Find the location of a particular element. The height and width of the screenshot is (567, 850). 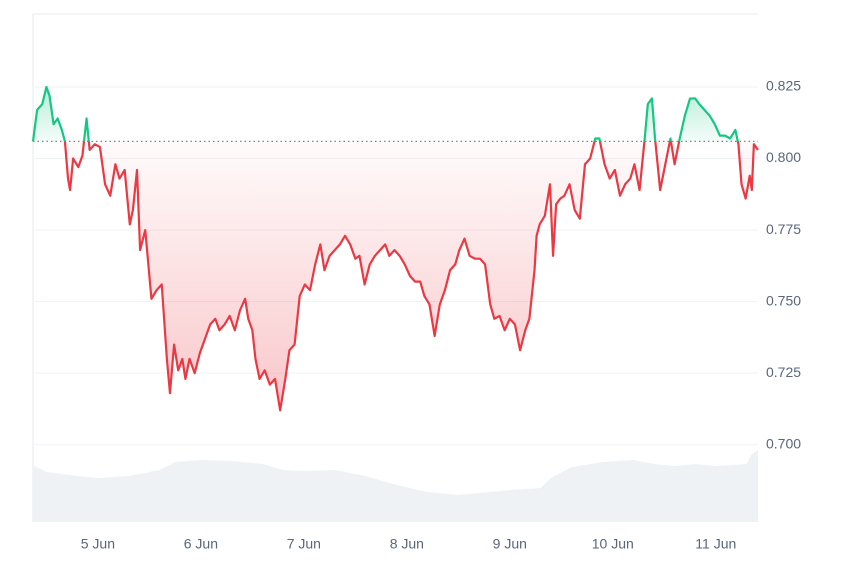

x-tick-label: 7 Jun is located at coordinates (304, 544).